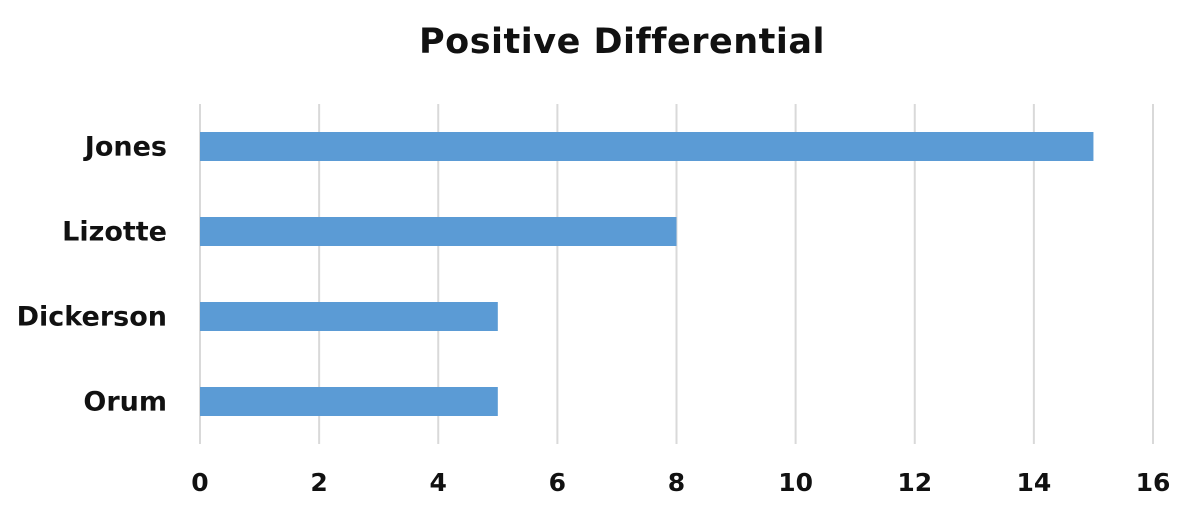 The image size is (1200, 515). Describe the element at coordinates (438, 482) in the screenshot. I see `x-tick-label: 4` at that location.